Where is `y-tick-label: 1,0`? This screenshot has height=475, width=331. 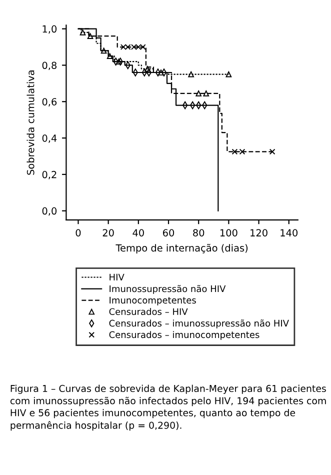 y-tick-label: 1,0 is located at coordinates (49, 29).